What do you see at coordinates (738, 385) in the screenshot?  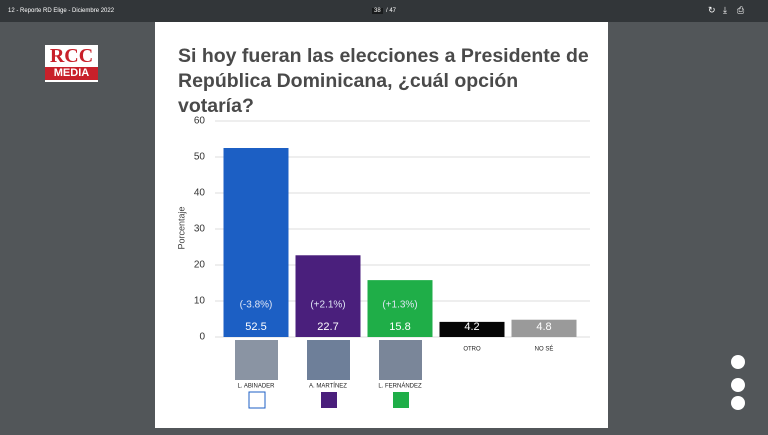 I see `zoom-in-button` at bounding box center [738, 385].